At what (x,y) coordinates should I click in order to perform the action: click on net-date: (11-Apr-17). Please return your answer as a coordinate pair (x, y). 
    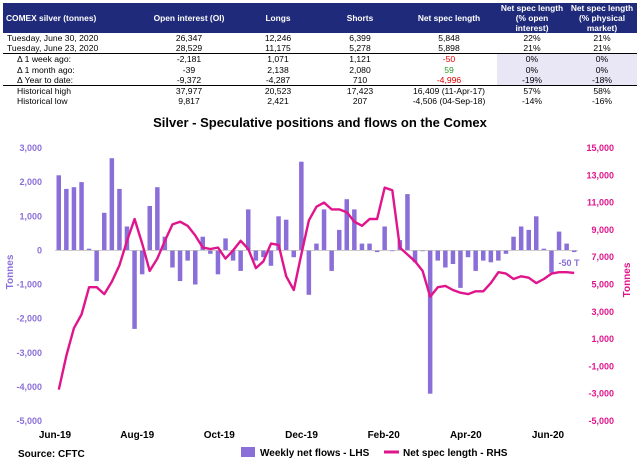
    Looking at the image, I should click on (463, 91).